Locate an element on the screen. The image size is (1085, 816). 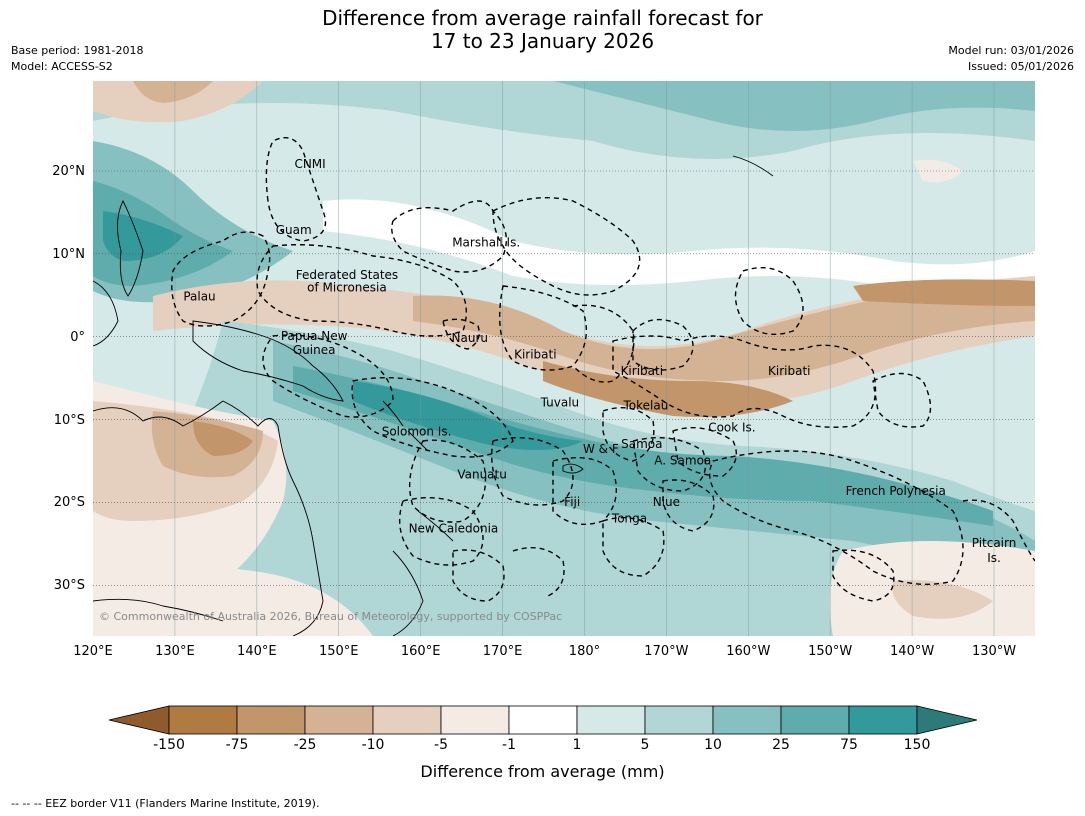
lon-tick-label: 150°E is located at coordinates (338, 651).